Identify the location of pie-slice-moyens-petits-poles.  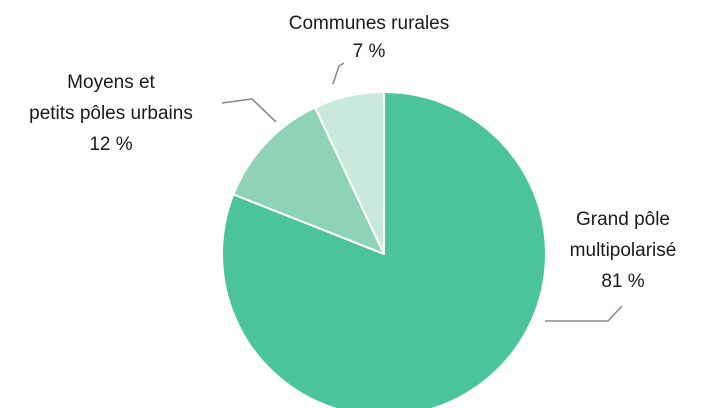
(308, 180).